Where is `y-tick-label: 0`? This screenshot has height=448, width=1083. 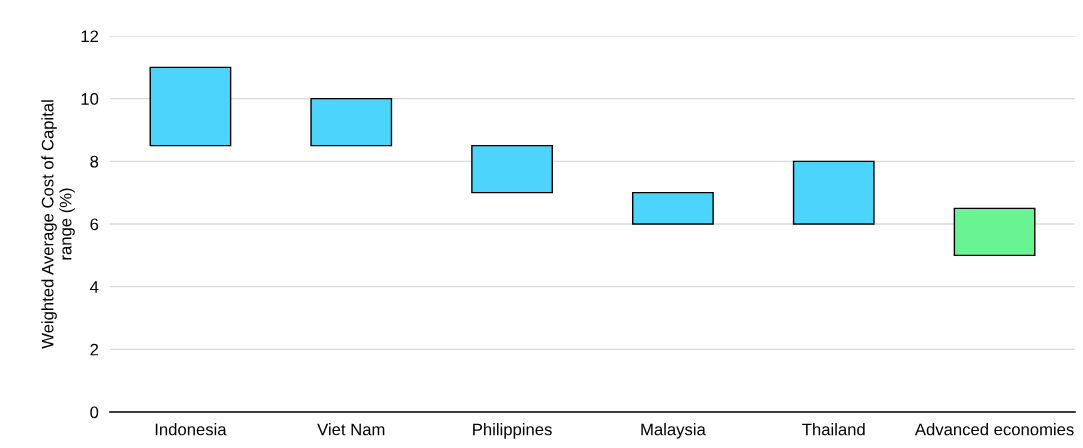 y-tick-label: 0 is located at coordinates (94, 412).